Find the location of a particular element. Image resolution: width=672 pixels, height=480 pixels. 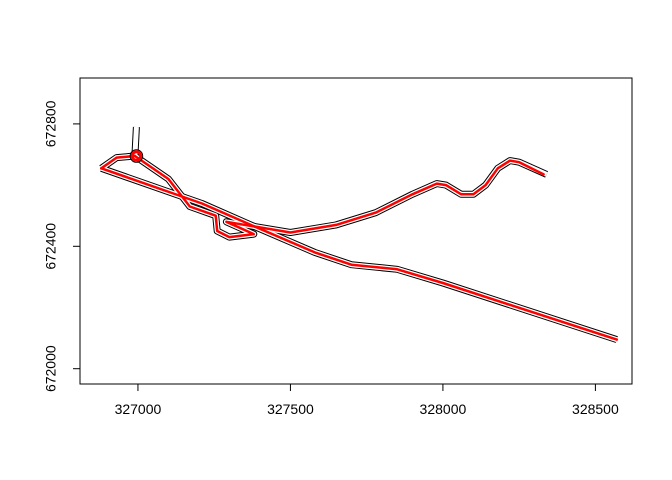

y-axis: 672000 672400 672800 is located at coordinates (62, 246).